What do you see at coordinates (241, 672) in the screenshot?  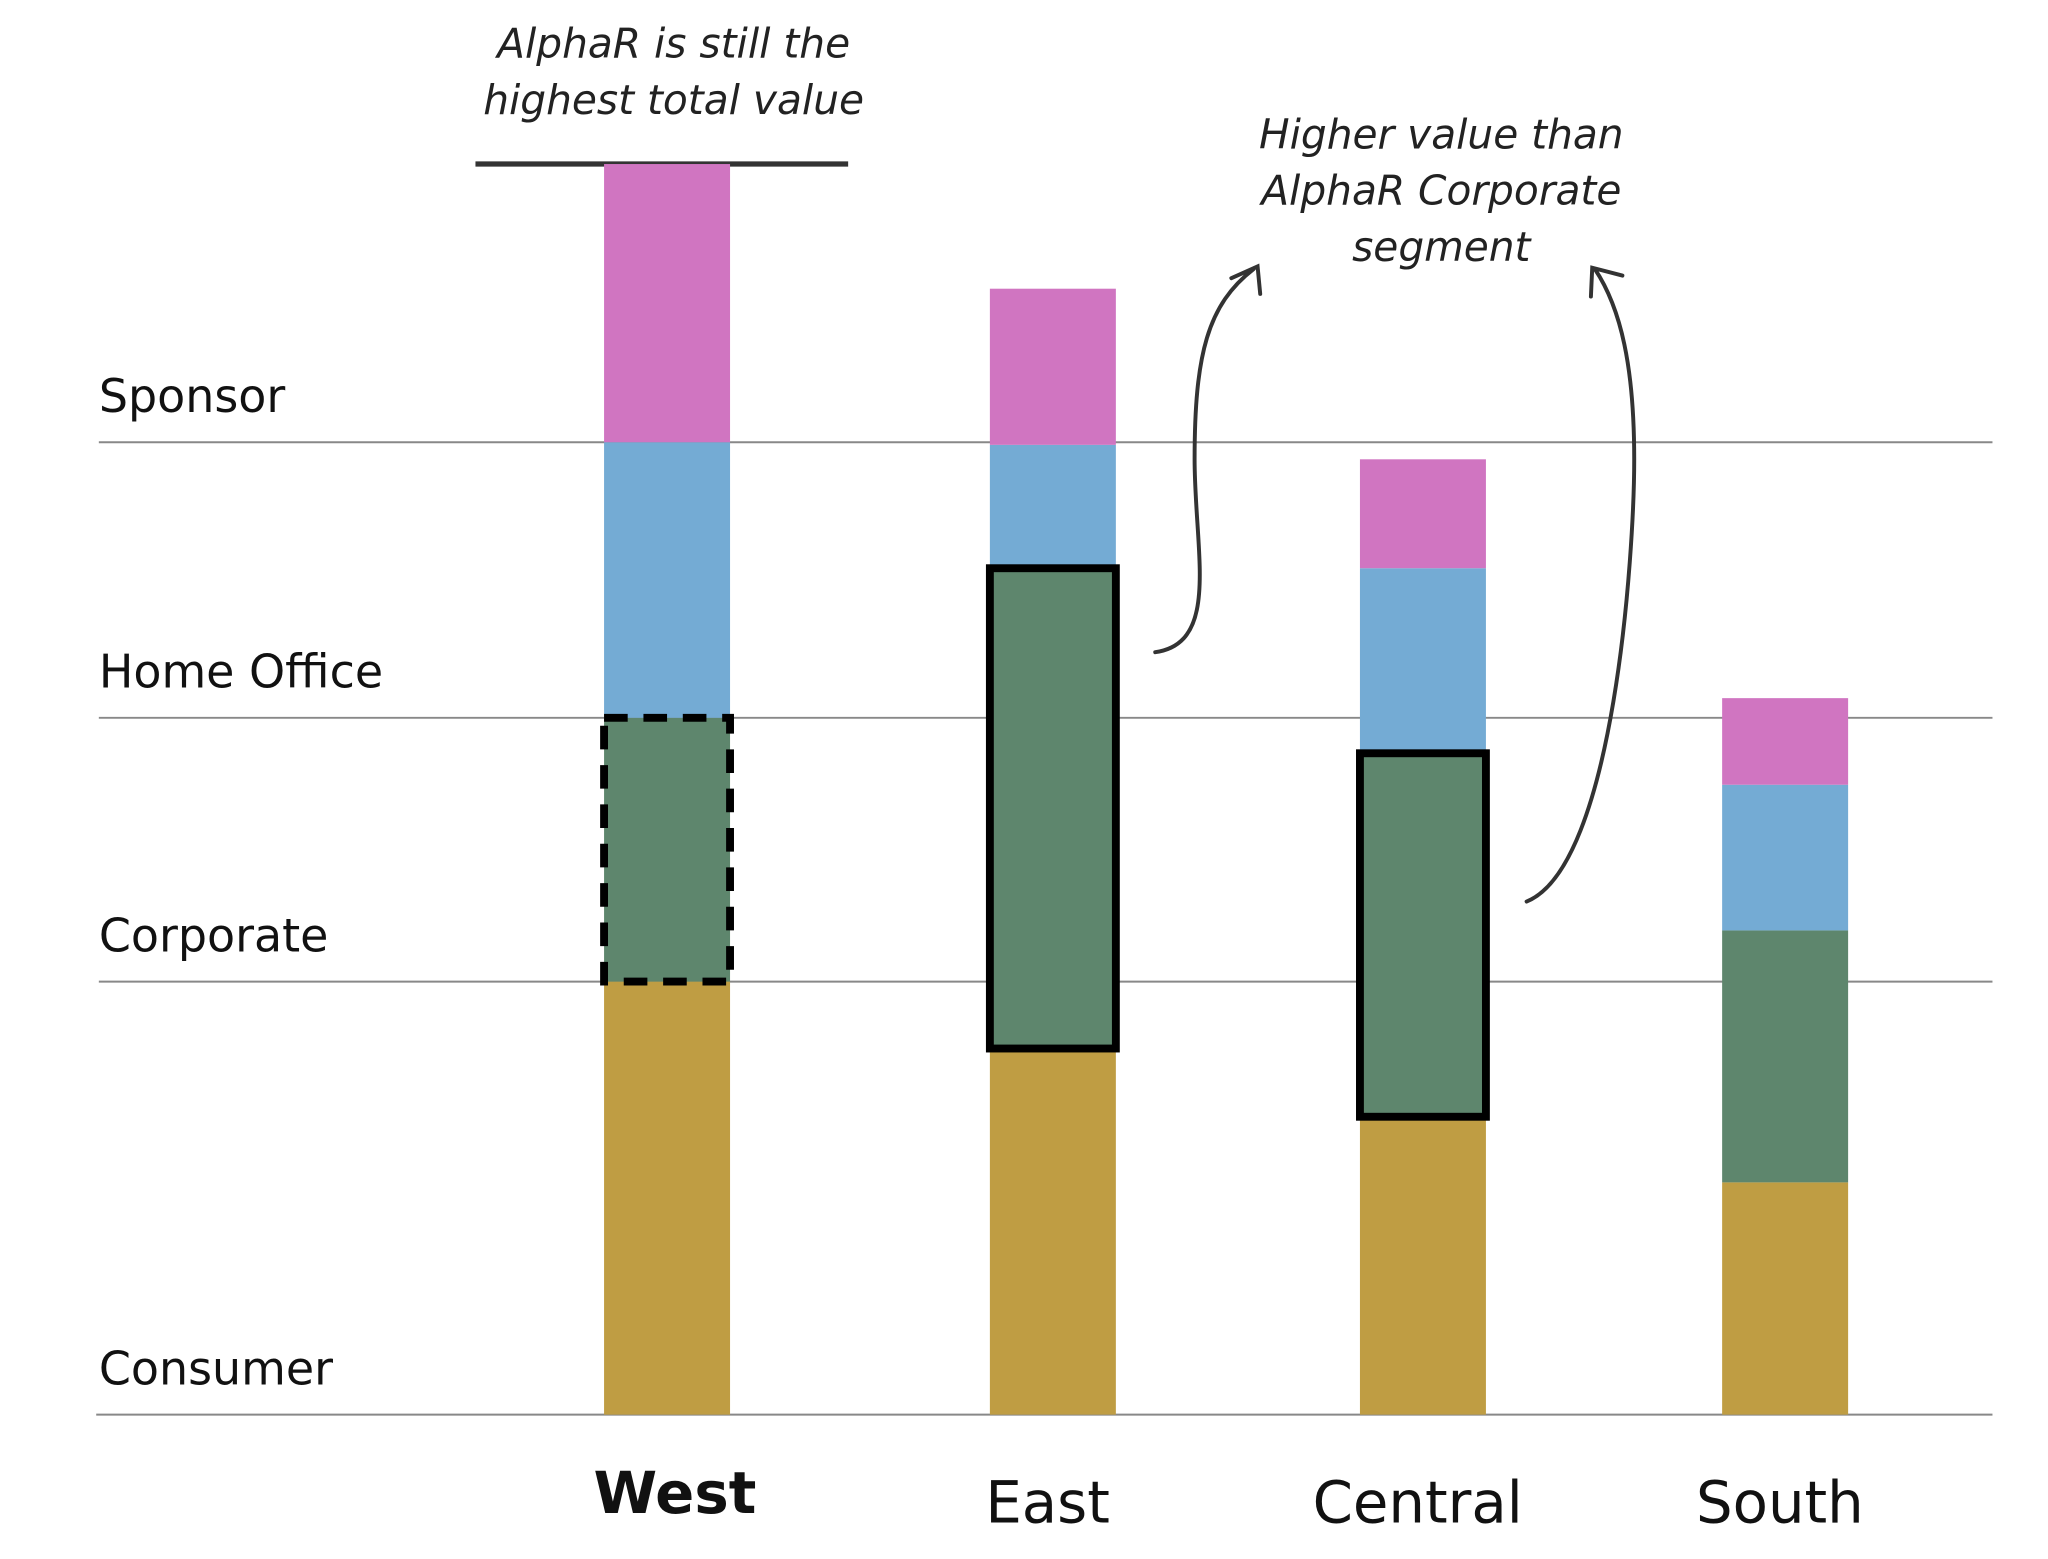 I see `row-label: Home Office` at bounding box center [241, 672].